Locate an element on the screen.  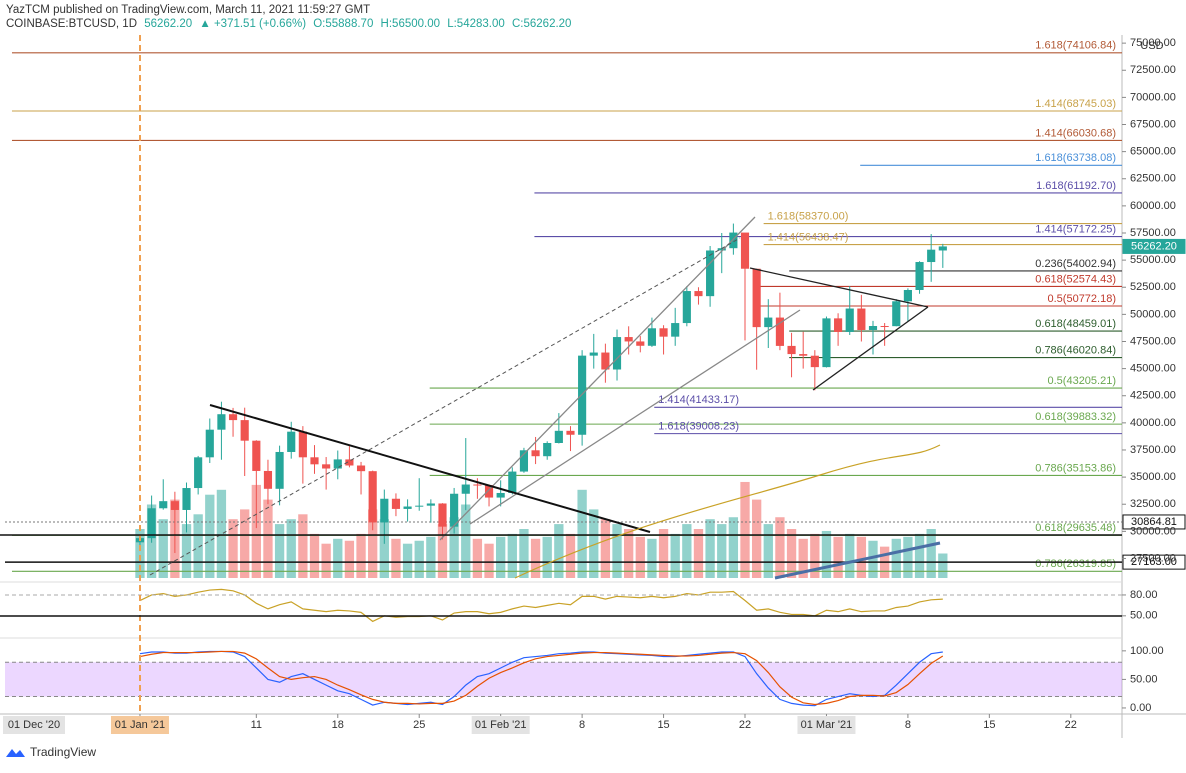
fib-label: 1.414(41433.17) is located at coordinates (698, 400).